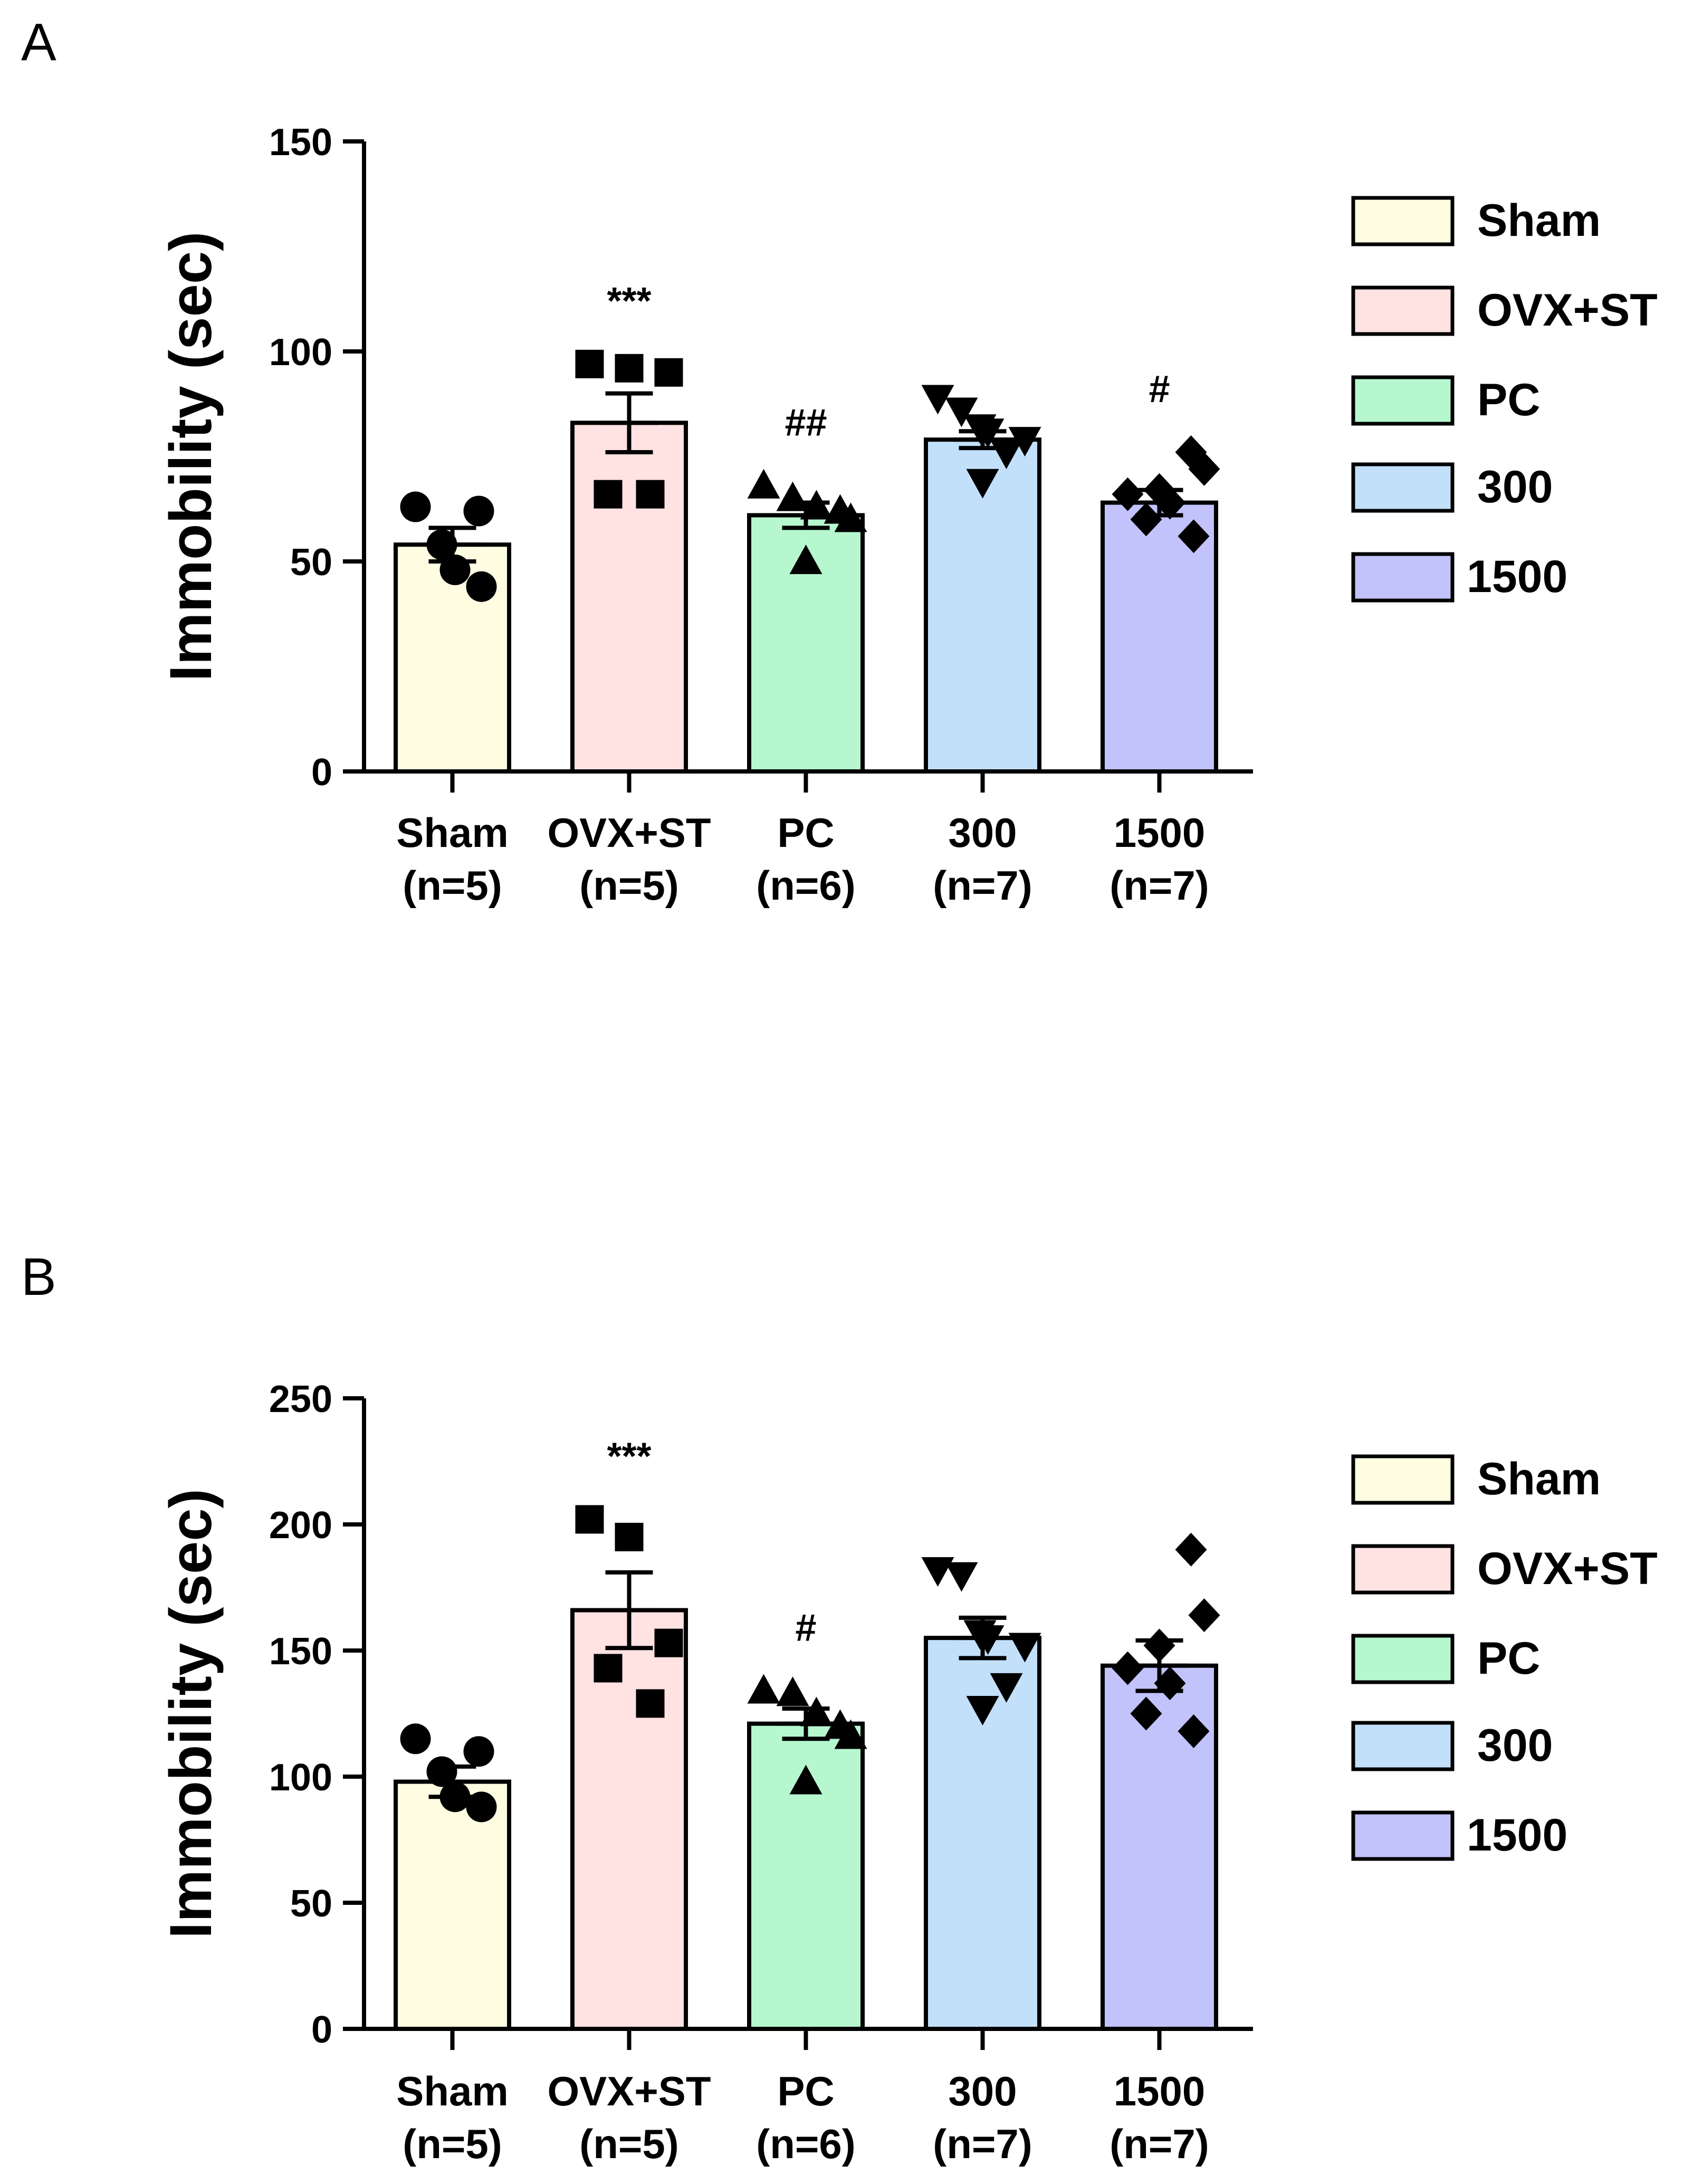 The image size is (1693, 2184). What do you see at coordinates (982, 2091) in the screenshot?
I see `x-tick-label: 300` at bounding box center [982, 2091].